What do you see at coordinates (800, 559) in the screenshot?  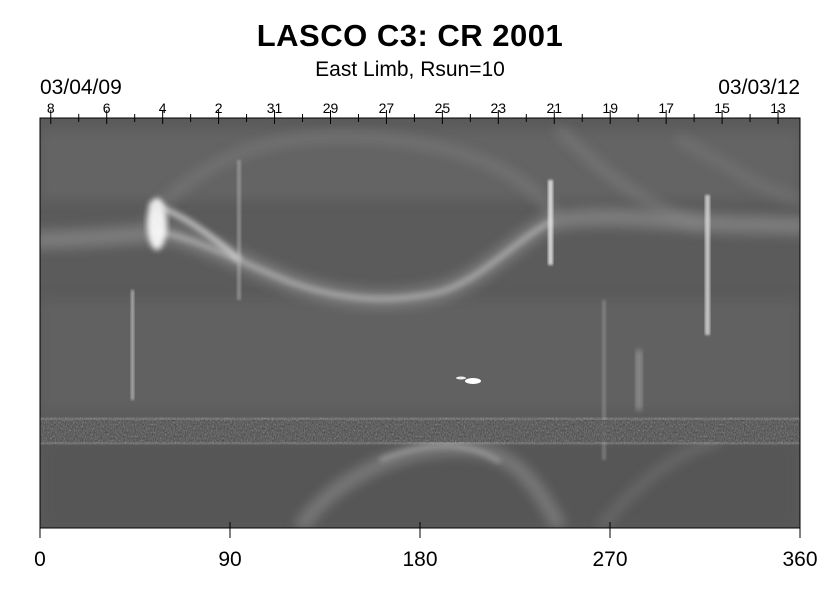 I see `x-tick-label: 360` at bounding box center [800, 559].